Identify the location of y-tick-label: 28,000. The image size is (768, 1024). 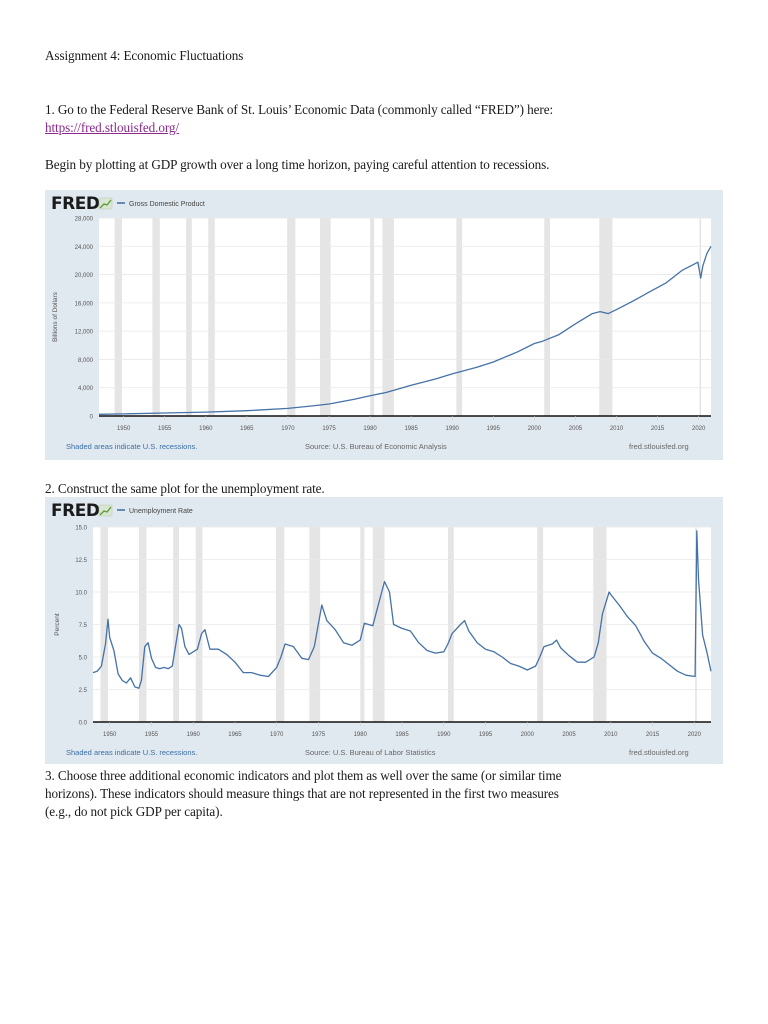
(84, 220).